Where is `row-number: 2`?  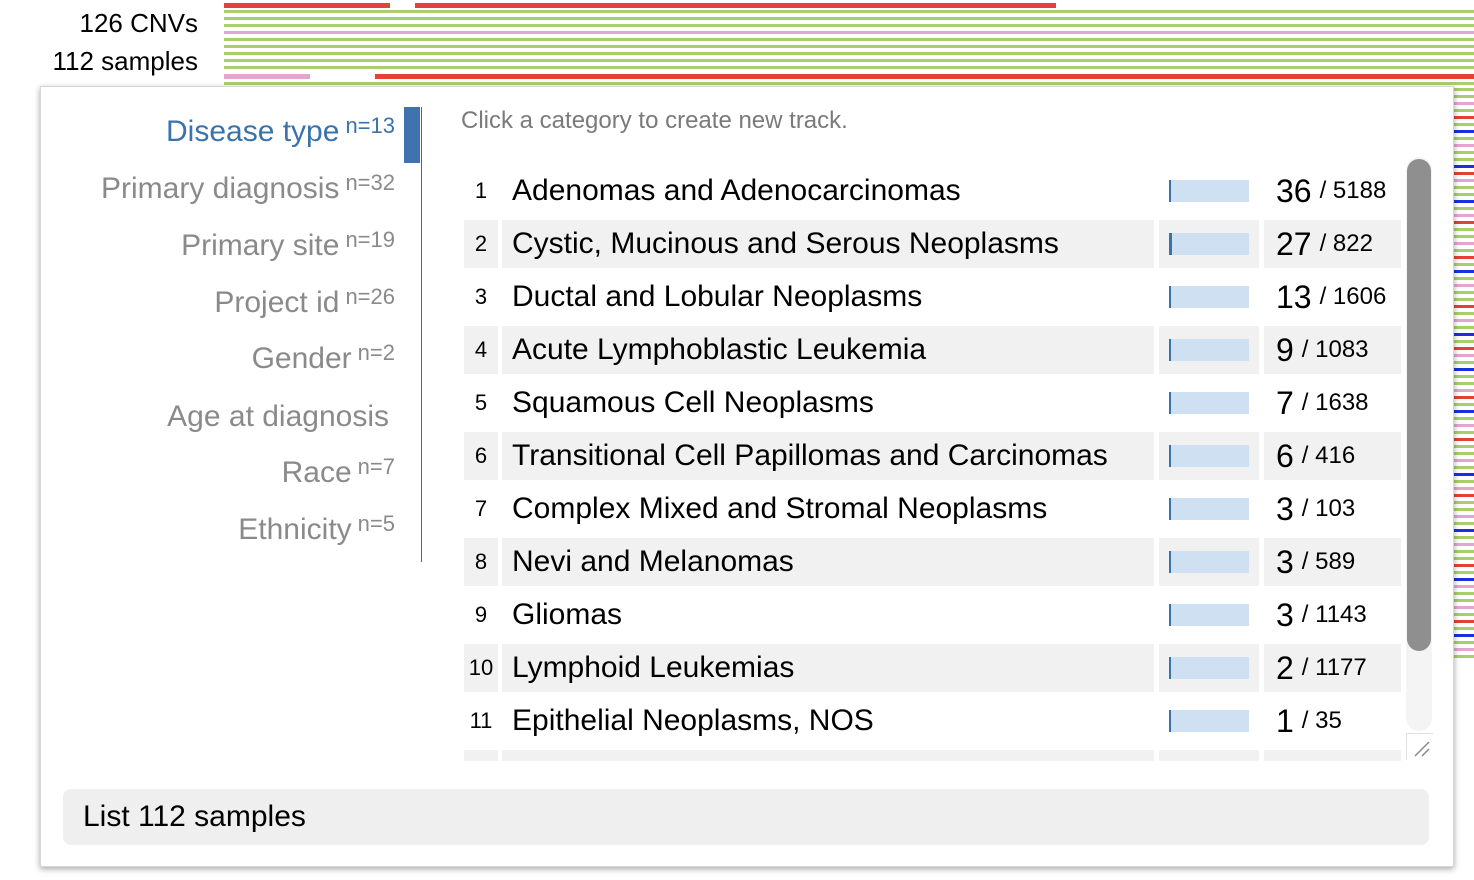 row-number: 2 is located at coordinates (481, 244).